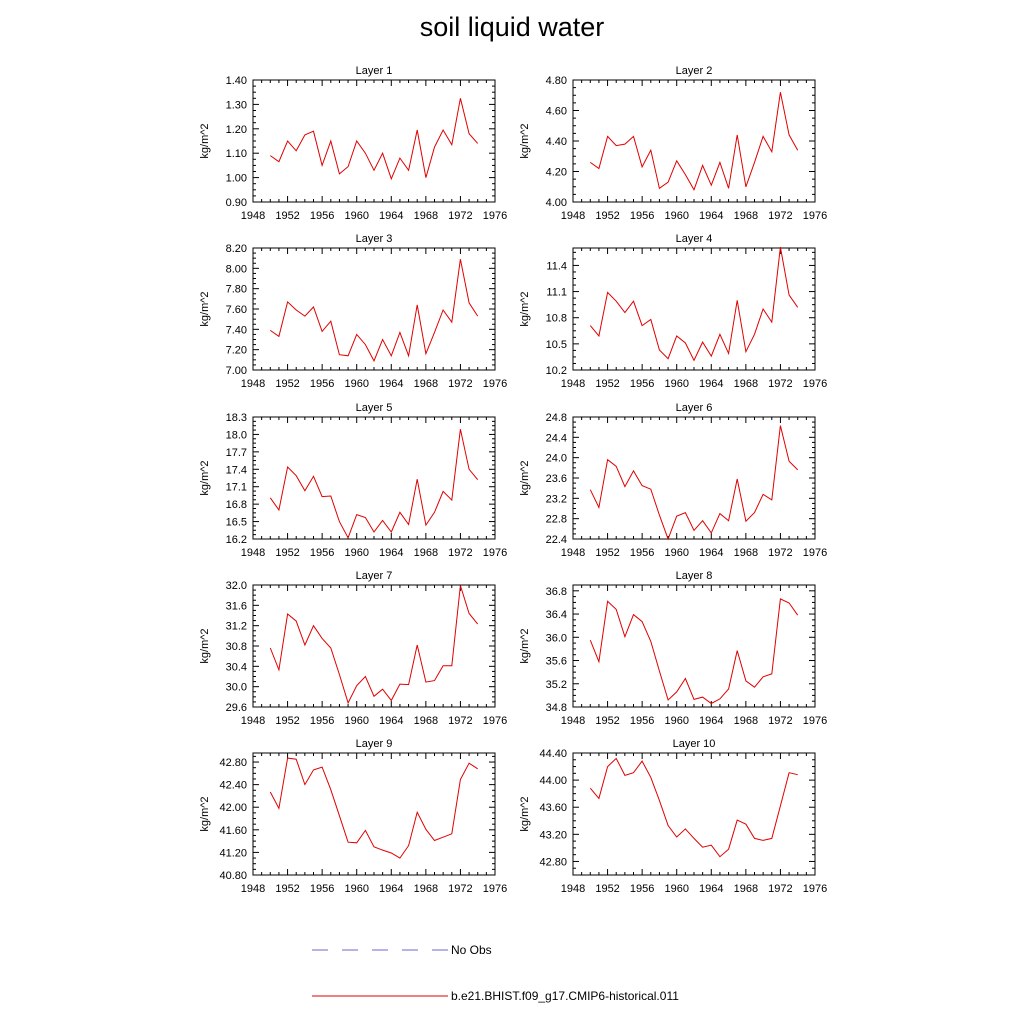 This screenshot has width=1024, height=1024. What do you see at coordinates (233, 786) in the screenshot?
I see `y-tick-label: 42.40` at bounding box center [233, 786].